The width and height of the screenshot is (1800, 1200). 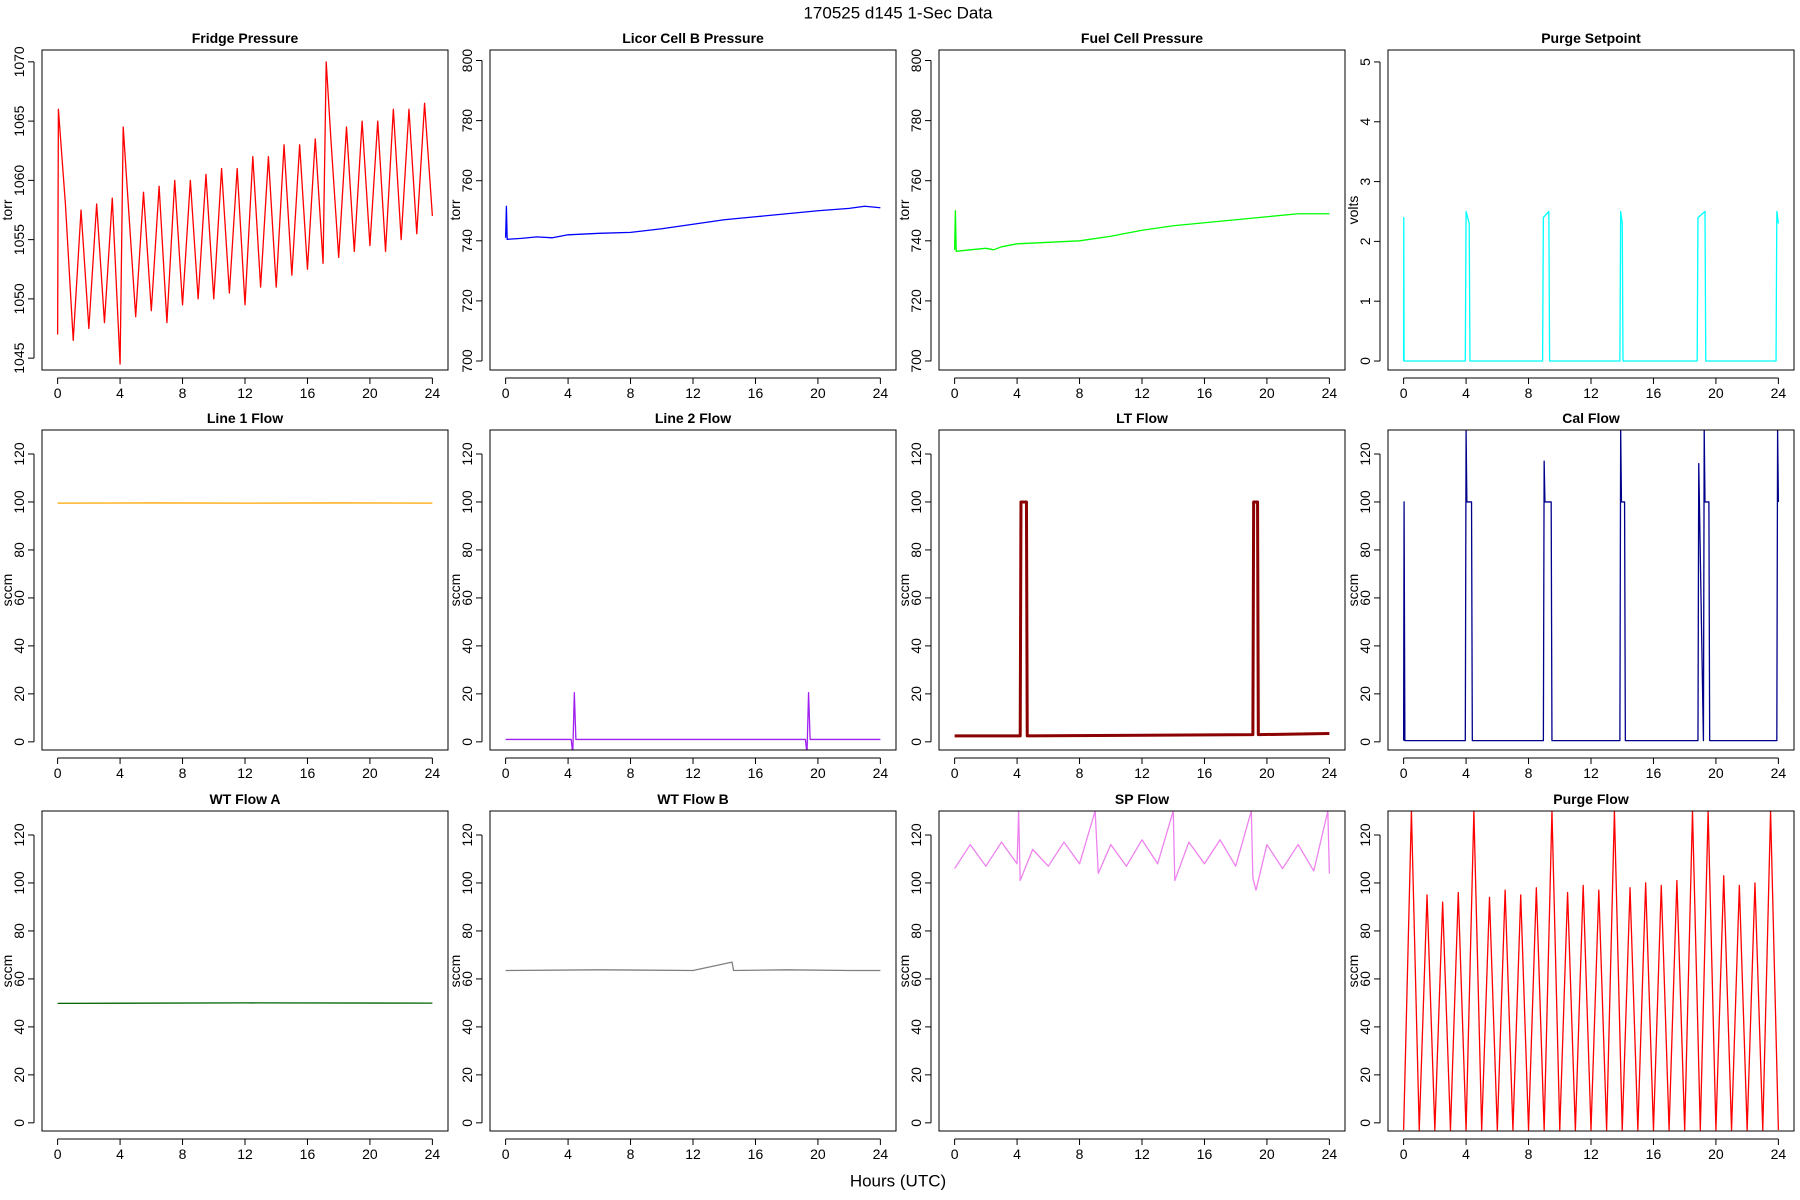 What do you see at coordinates (898, 1180) in the screenshot?
I see `x-axis-label: Hours (UTC)` at bounding box center [898, 1180].